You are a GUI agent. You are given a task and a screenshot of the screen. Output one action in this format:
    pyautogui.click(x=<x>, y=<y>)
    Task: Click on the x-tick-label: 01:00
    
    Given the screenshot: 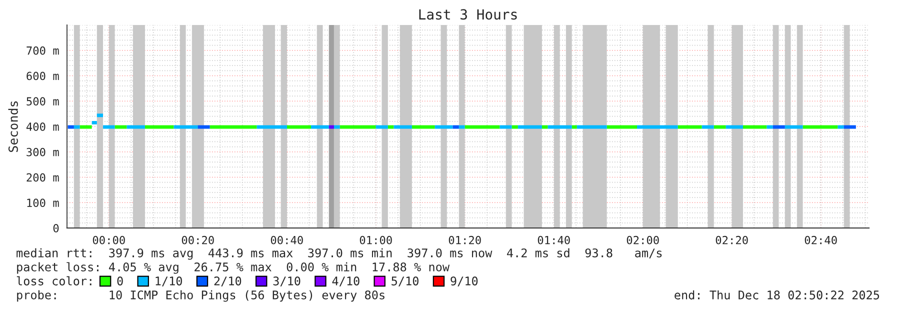 What is the action you would take?
    pyautogui.click(x=376, y=240)
    